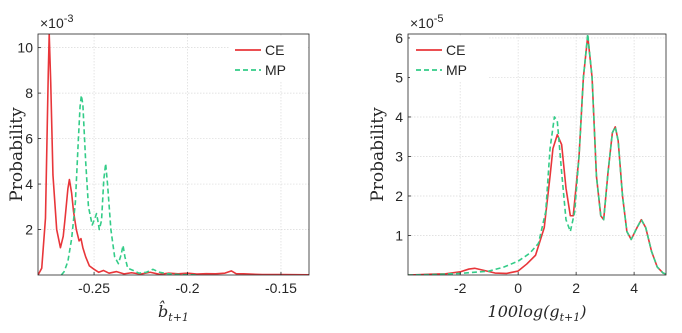 The image size is (682, 333). Describe the element at coordinates (128, 184) in the screenshot. I see `series-line-mp` at that location.